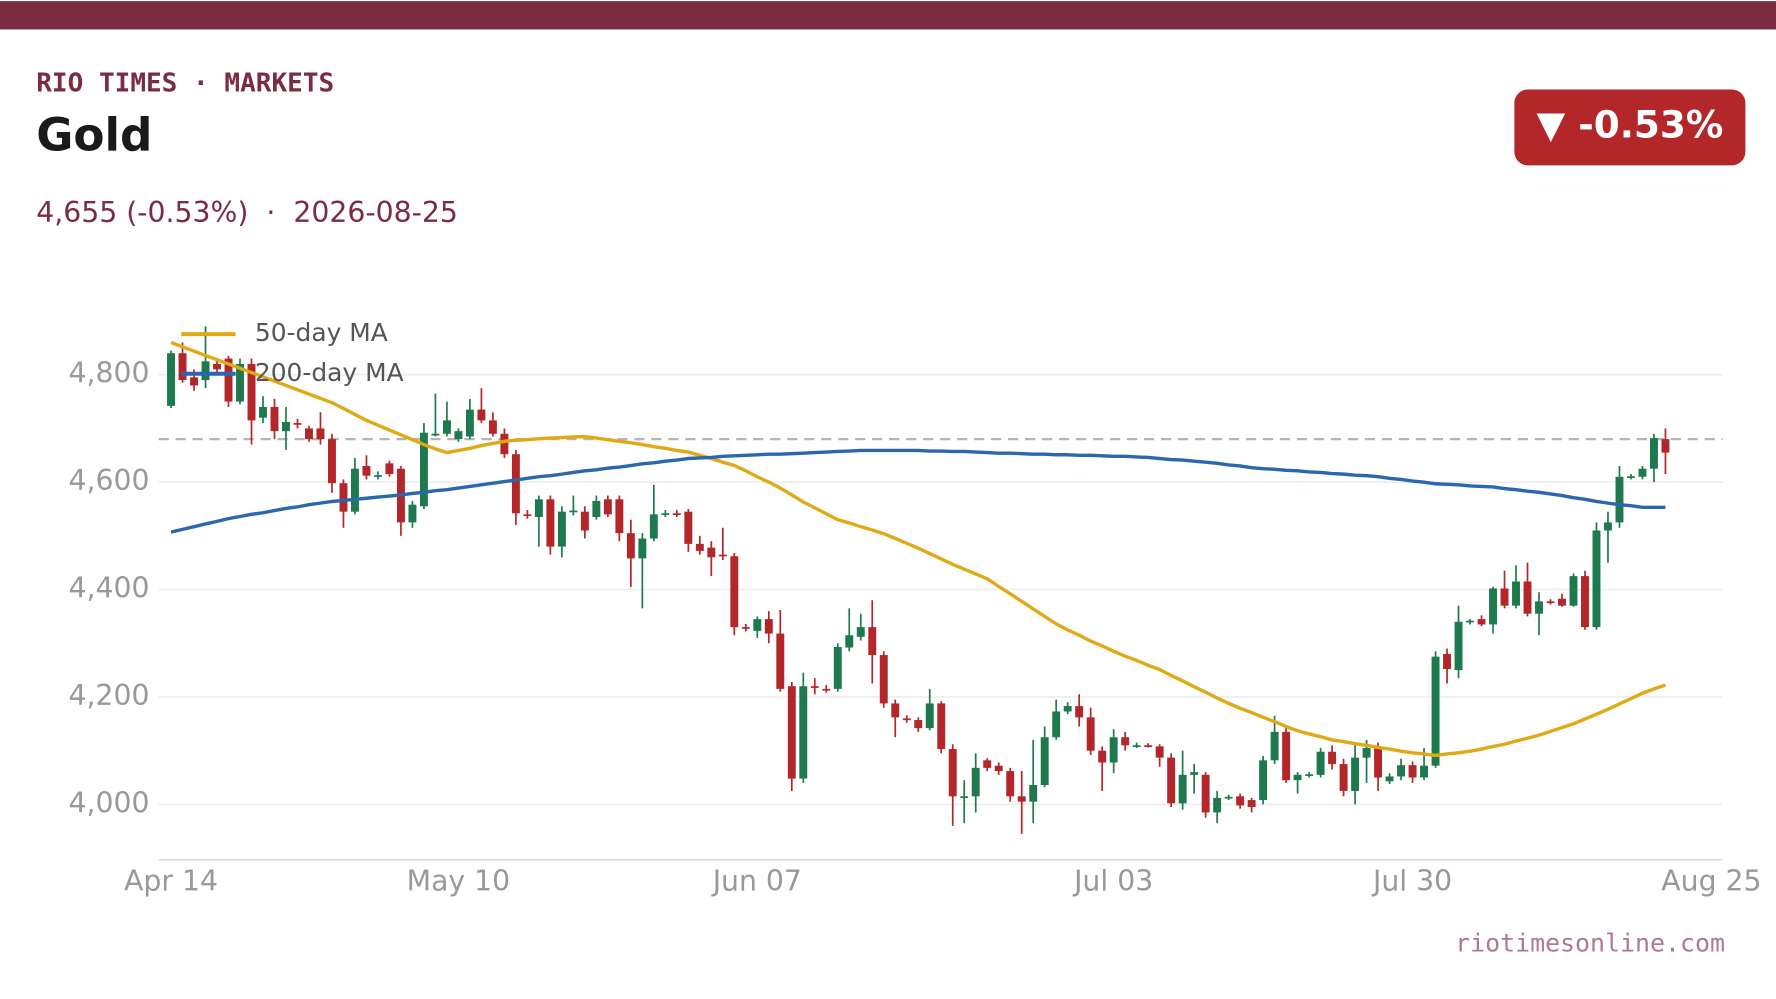  Describe the element at coordinates (459, 880) in the screenshot. I see `x-tick-label: May 10` at that location.